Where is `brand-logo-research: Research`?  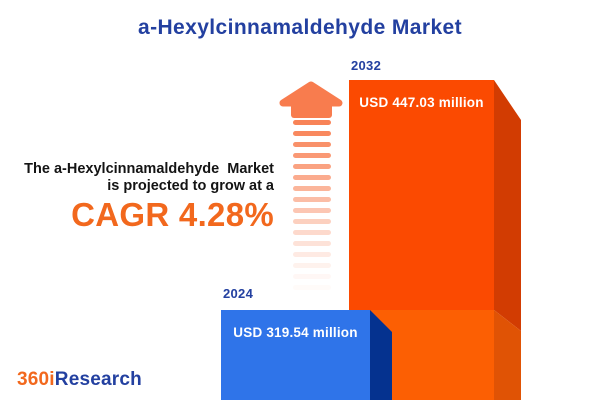 brand-logo-research: Research is located at coordinates (98, 379).